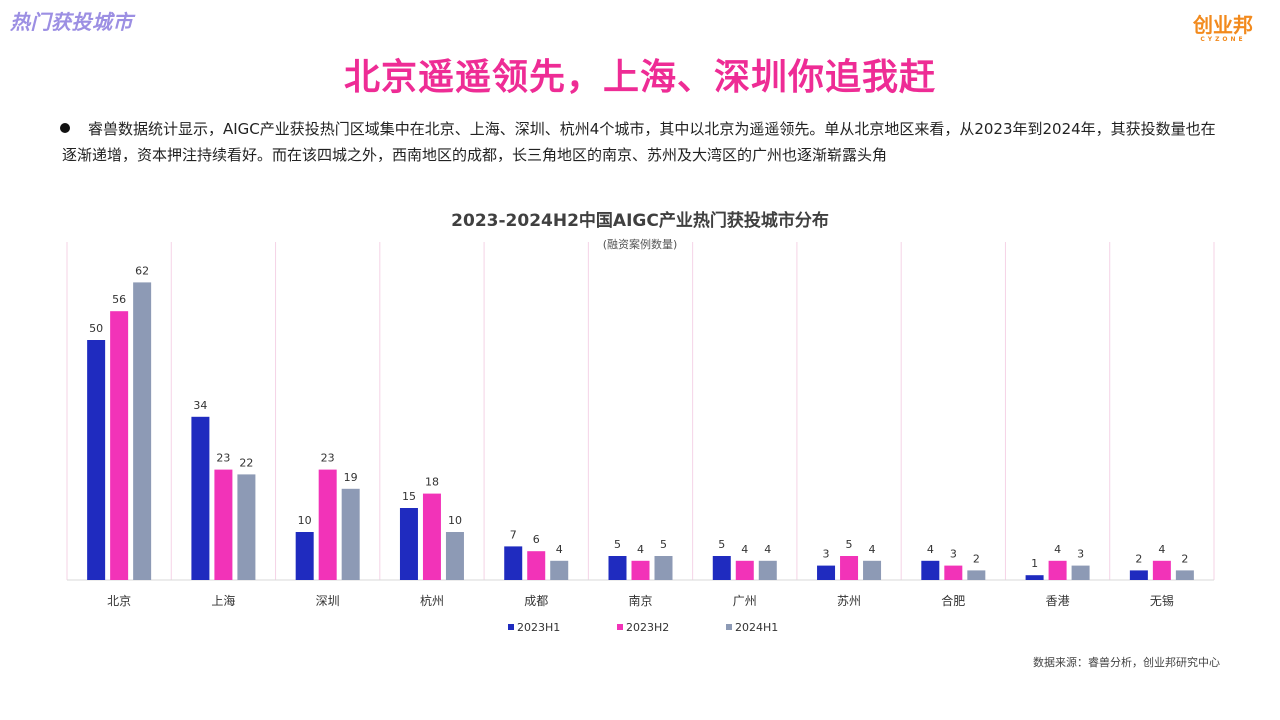 This screenshot has width=1280, height=720. What do you see at coordinates (200, 405) in the screenshot?
I see `data-label: 34` at bounding box center [200, 405].